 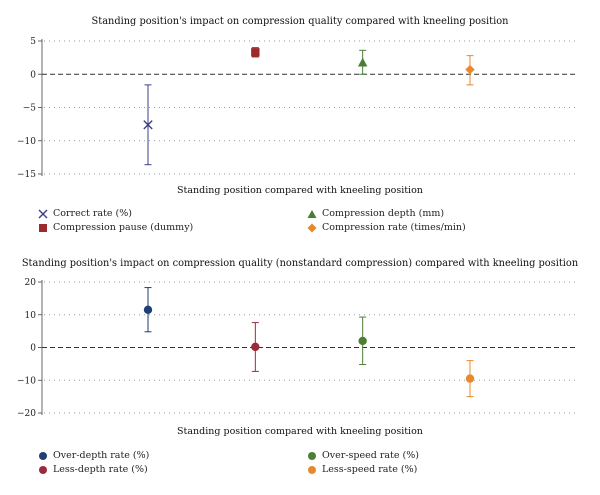 What do you see at coordinates (394, 227) in the screenshot?
I see `legend-label: Compression rate (times/min)` at bounding box center [394, 227].